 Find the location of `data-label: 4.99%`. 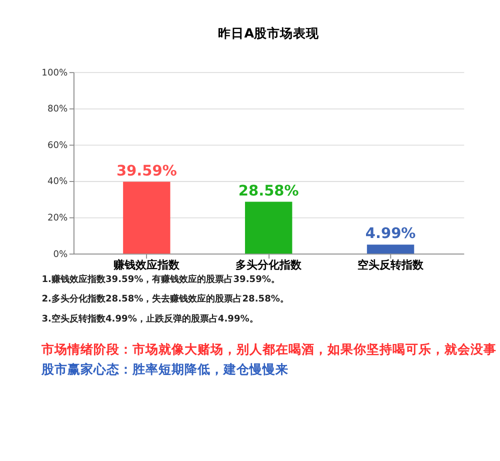

data-label: 4.99% is located at coordinates (390, 234).